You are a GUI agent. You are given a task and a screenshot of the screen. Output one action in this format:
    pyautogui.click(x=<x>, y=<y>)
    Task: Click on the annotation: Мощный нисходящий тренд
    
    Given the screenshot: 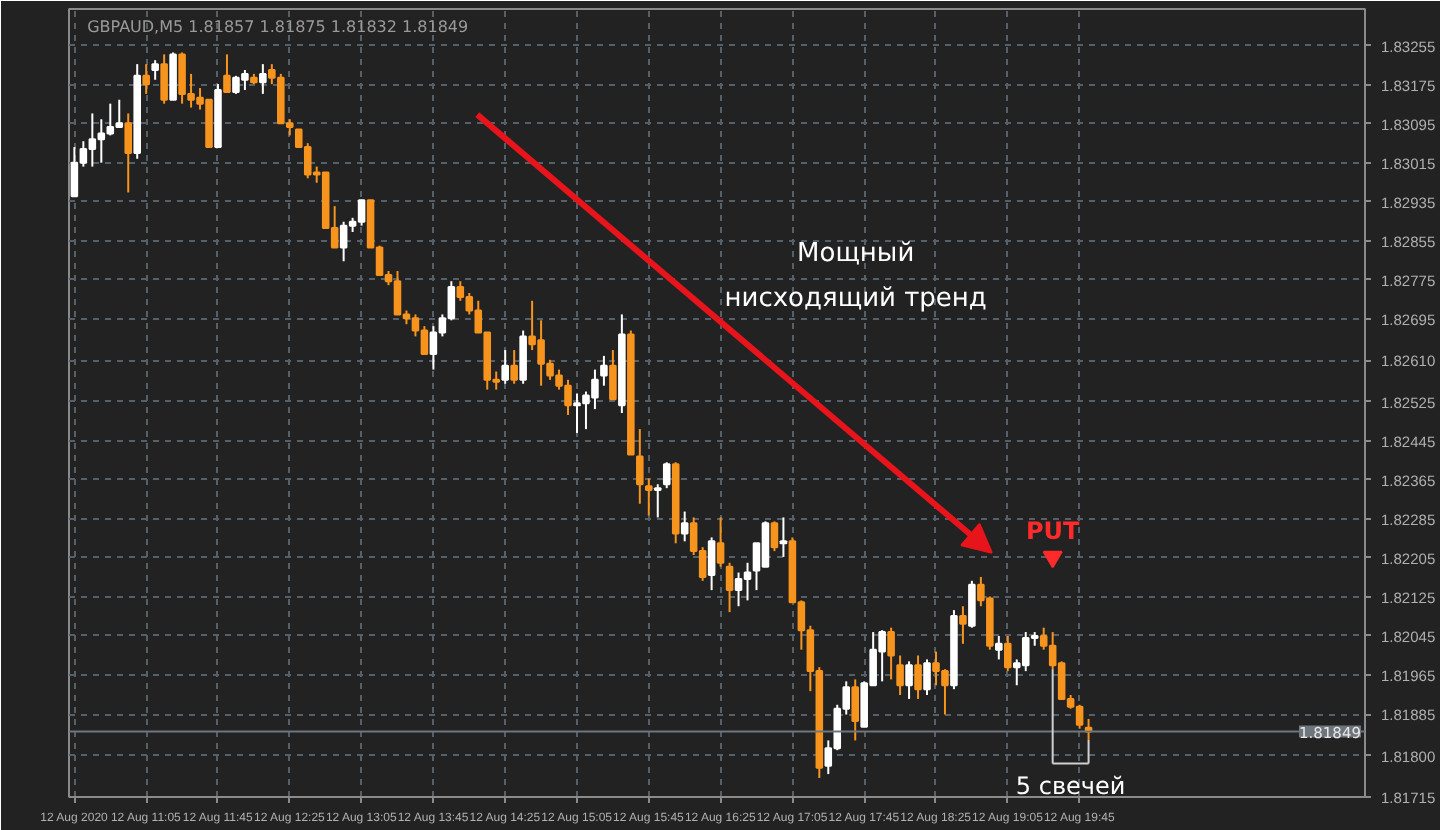 What is the action you would take?
    pyautogui.click(x=855, y=277)
    